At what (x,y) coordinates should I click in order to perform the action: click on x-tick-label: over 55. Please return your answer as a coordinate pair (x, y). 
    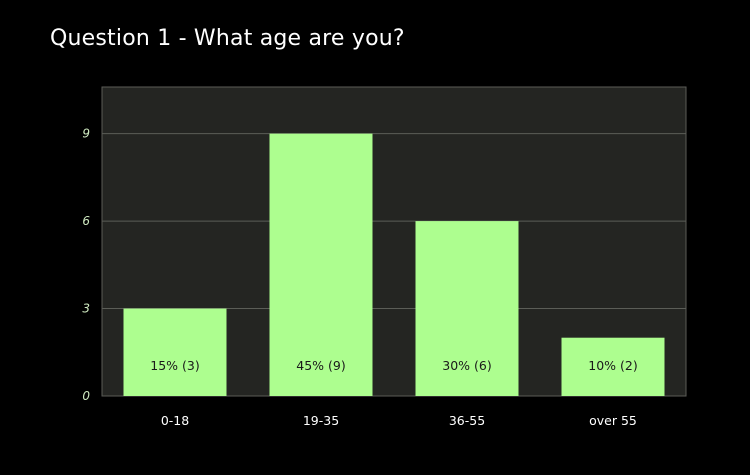
    Looking at the image, I should click on (613, 420).